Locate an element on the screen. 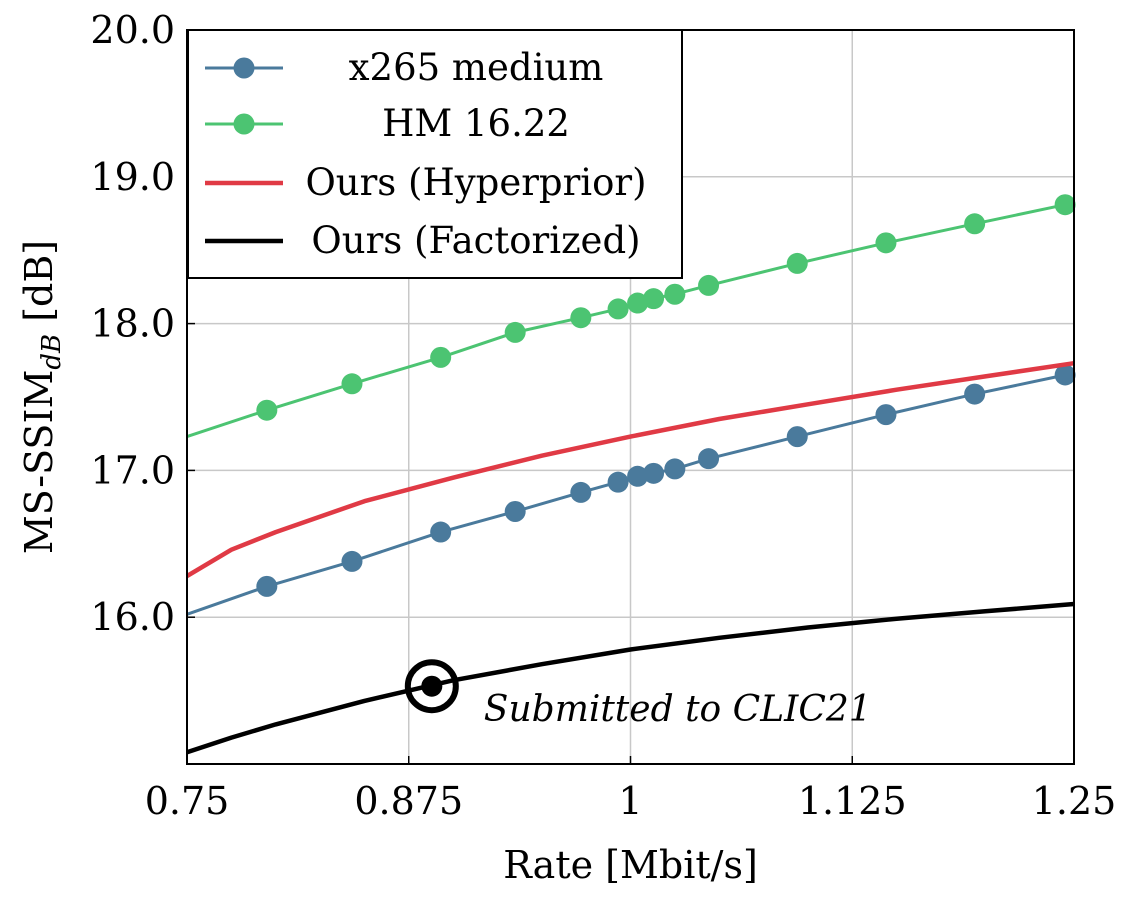 The image size is (1132, 916). annotation-layer: Submitted to CLIC21 is located at coordinates (638, 694).